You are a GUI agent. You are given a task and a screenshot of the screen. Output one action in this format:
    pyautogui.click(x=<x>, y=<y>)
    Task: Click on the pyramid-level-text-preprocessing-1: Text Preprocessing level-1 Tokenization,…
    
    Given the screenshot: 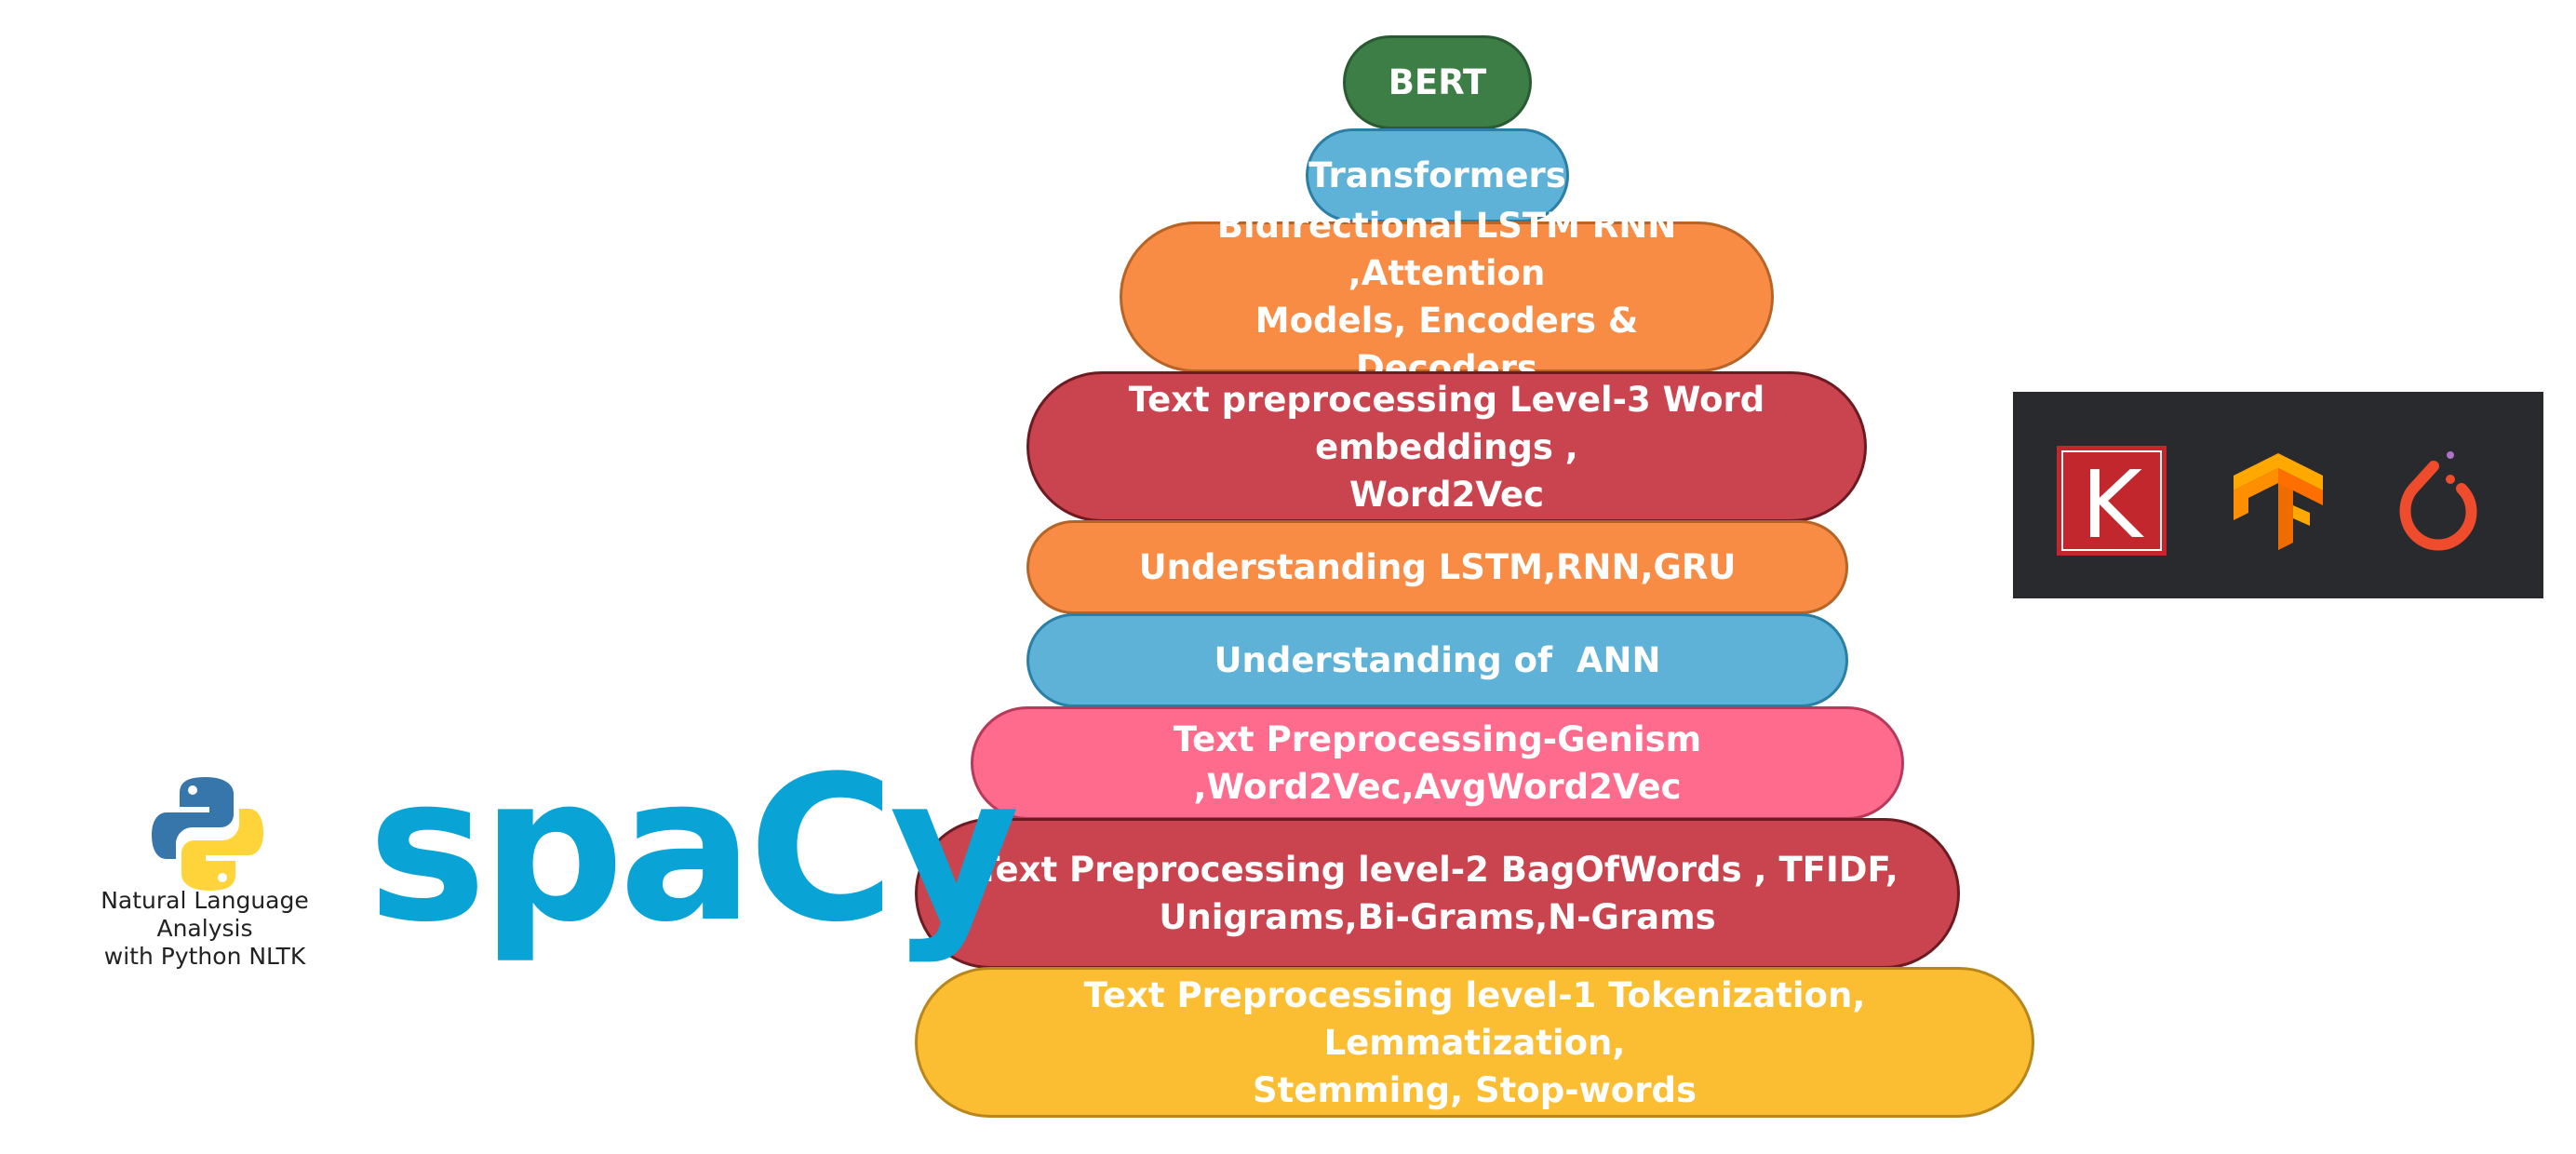 What is the action you would take?
    pyautogui.click(x=1474, y=1042)
    